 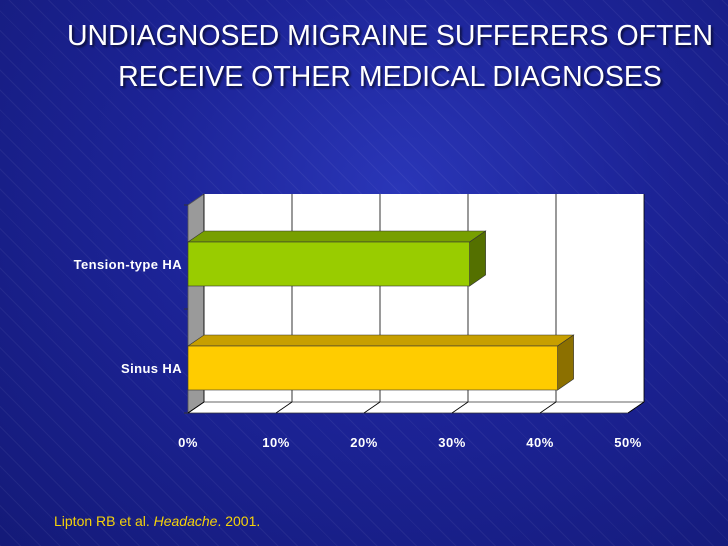 I want to click on x-tick-label: 20%, so click(x=364, y=442).